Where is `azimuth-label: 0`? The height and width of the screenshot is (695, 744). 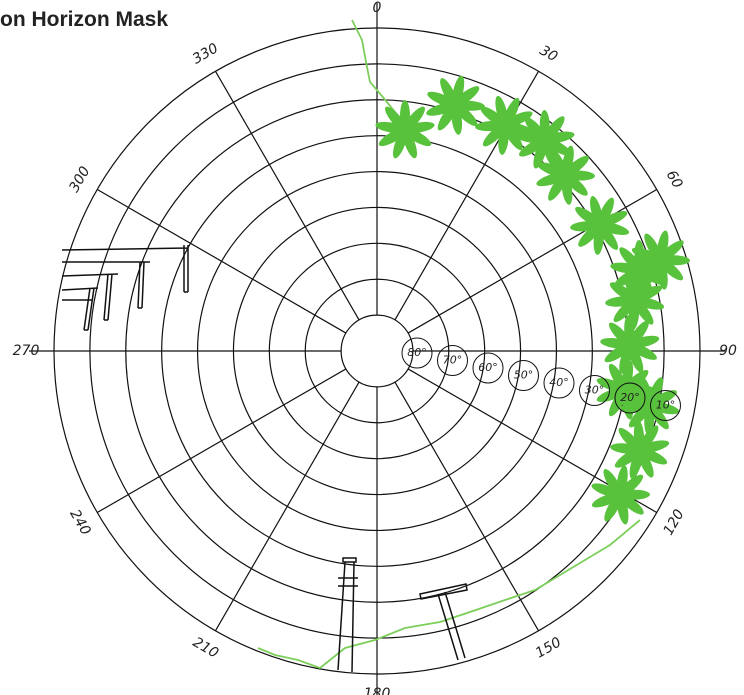
azimuth-label: 0 is located at coordinates (377, 8).